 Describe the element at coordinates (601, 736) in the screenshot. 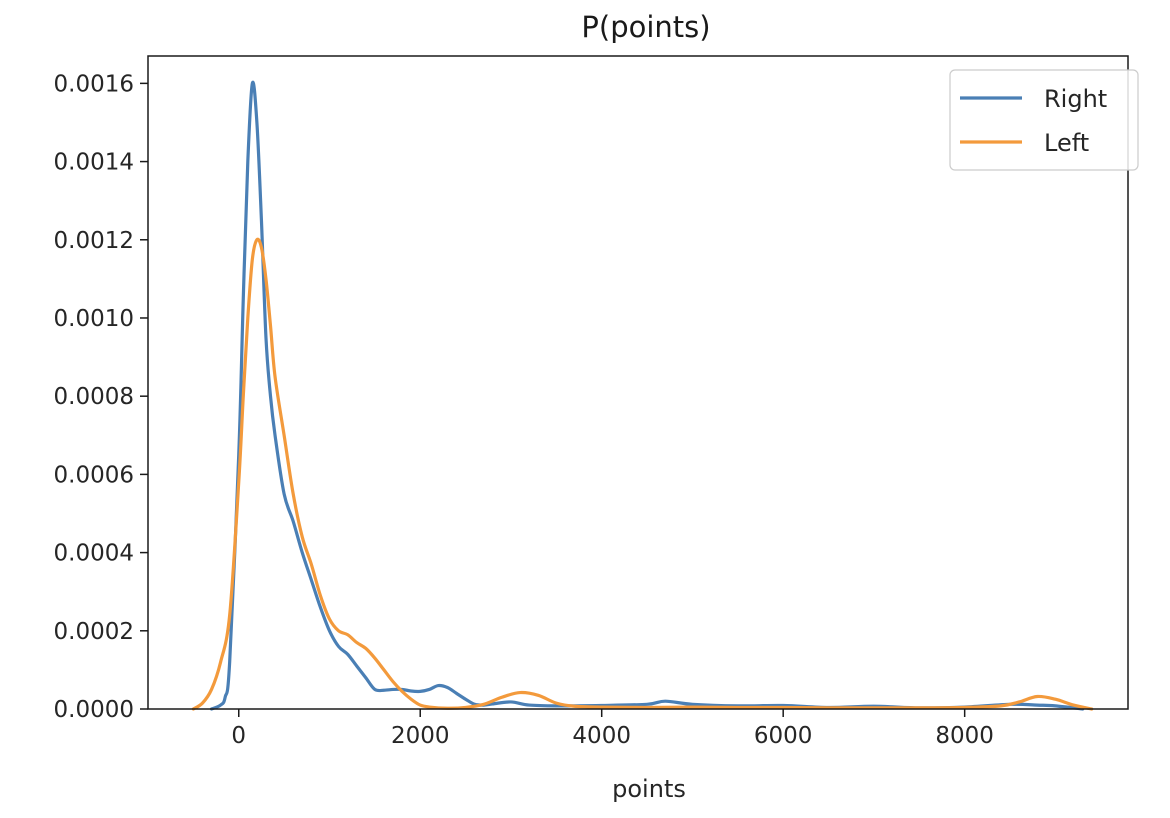

I see `x-tick-label: 4000` at that location.